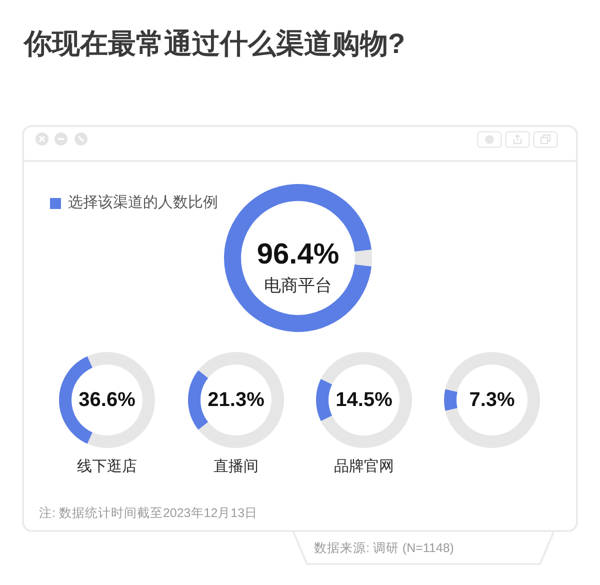  What do you see at coordinates (148, 513) in the screenshot?
I see `text: 注: 数据统计时间截至2023年12月13日` at bounding box center [148, 513].